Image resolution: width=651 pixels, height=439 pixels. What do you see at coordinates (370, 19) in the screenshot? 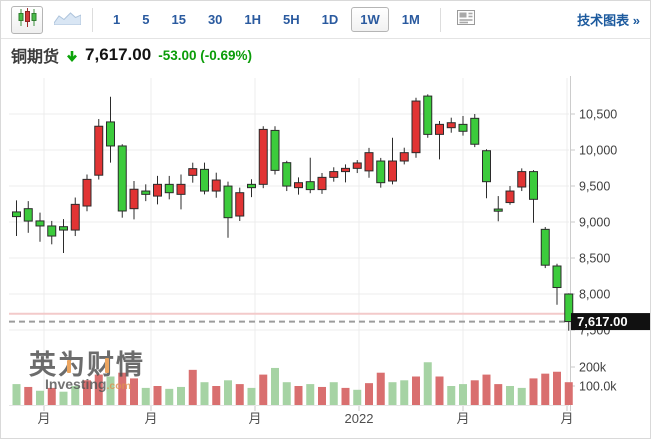
I see `timeframe-button-1W: 1W` at bounding box center [370, 19].